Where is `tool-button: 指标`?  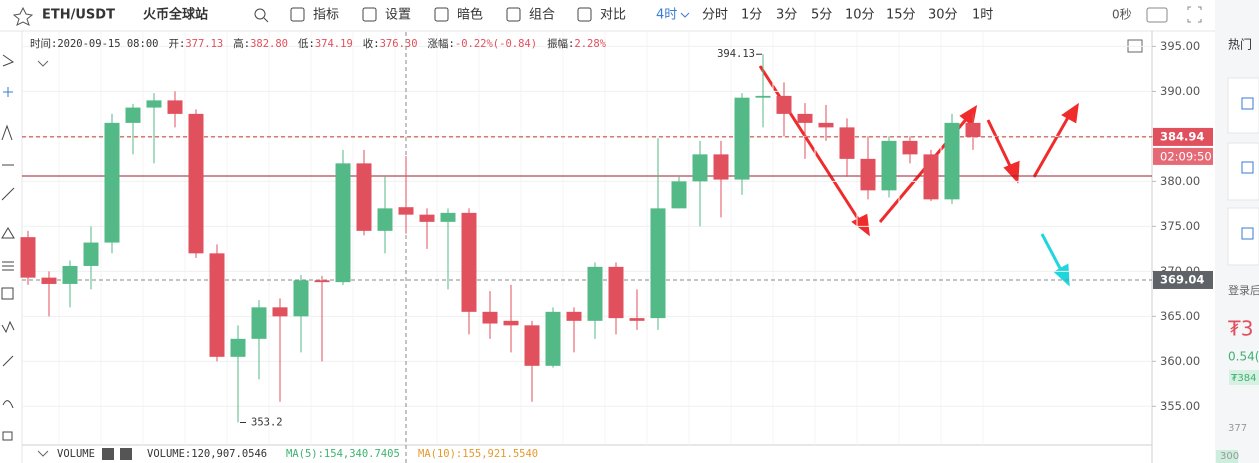
tool-button: 指标 is located at coordinates (326, 15).